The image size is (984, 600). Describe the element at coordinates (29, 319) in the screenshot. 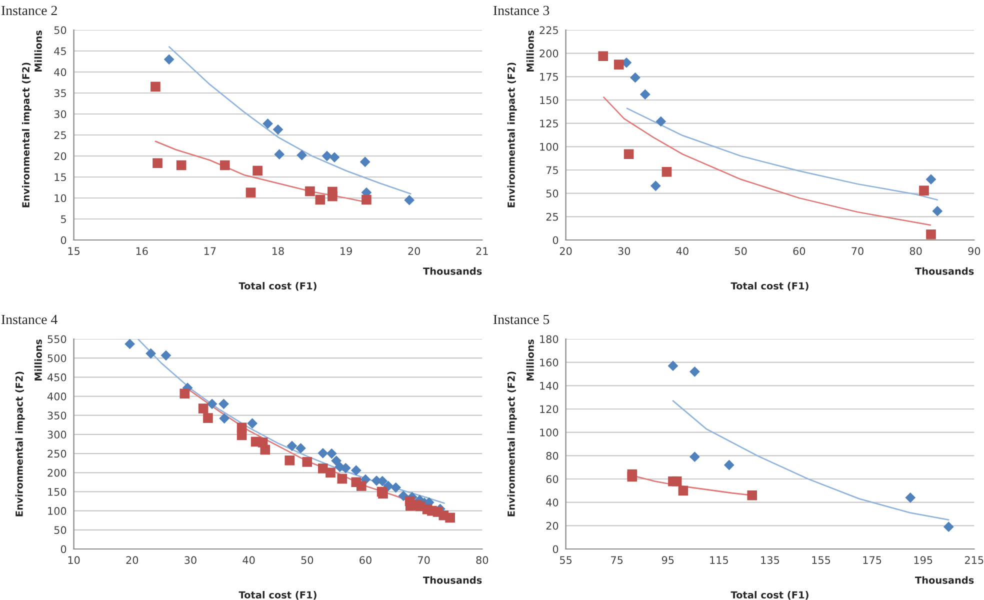

I see `chart-title: Instance 4` at that location.